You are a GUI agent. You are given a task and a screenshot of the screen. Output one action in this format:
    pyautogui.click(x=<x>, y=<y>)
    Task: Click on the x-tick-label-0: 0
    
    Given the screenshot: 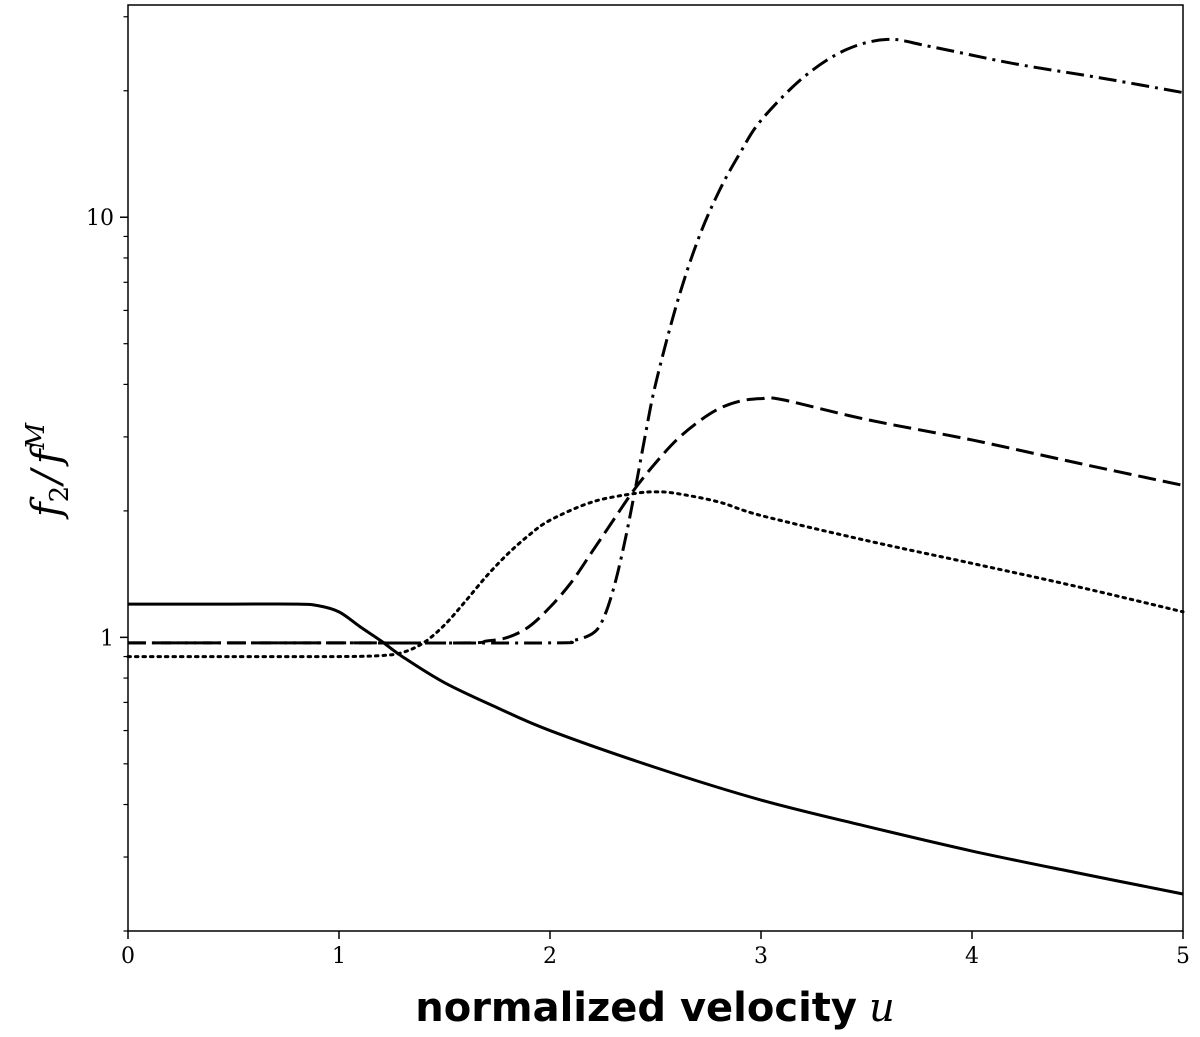 What is the action you would take?
    pyautogui.click(x=128, y=956)
    